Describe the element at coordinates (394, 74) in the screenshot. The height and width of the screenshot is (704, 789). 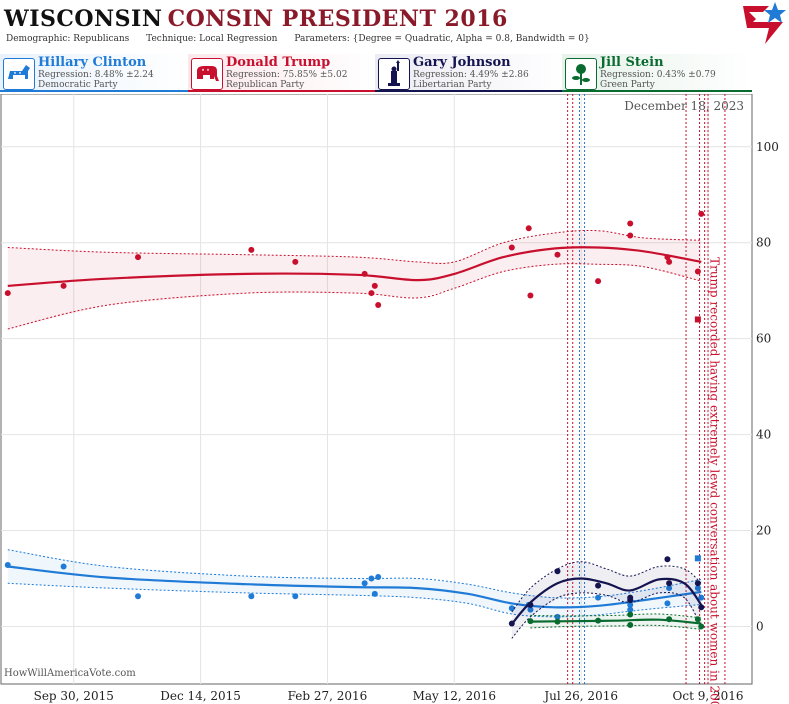
I see `statue-of-liberty-icon` at that location.